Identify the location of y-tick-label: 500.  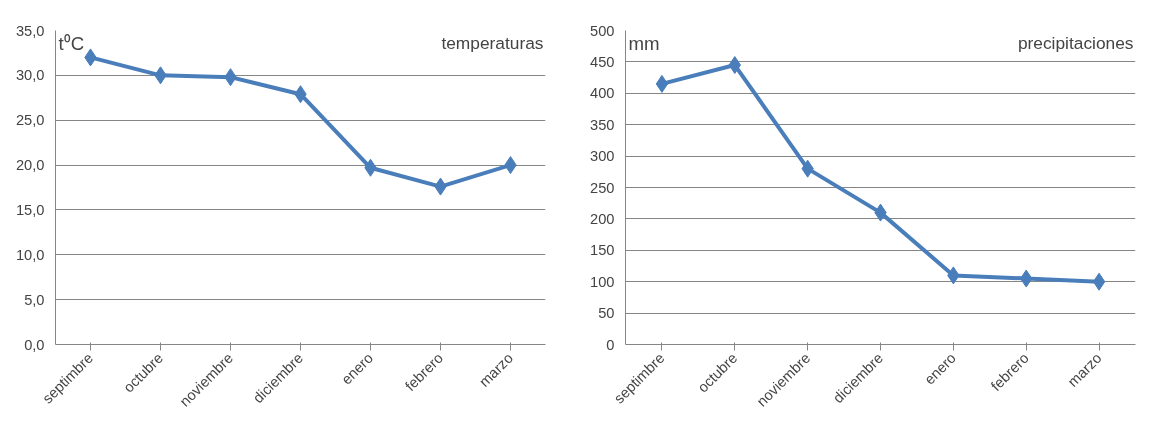
(602, 30).